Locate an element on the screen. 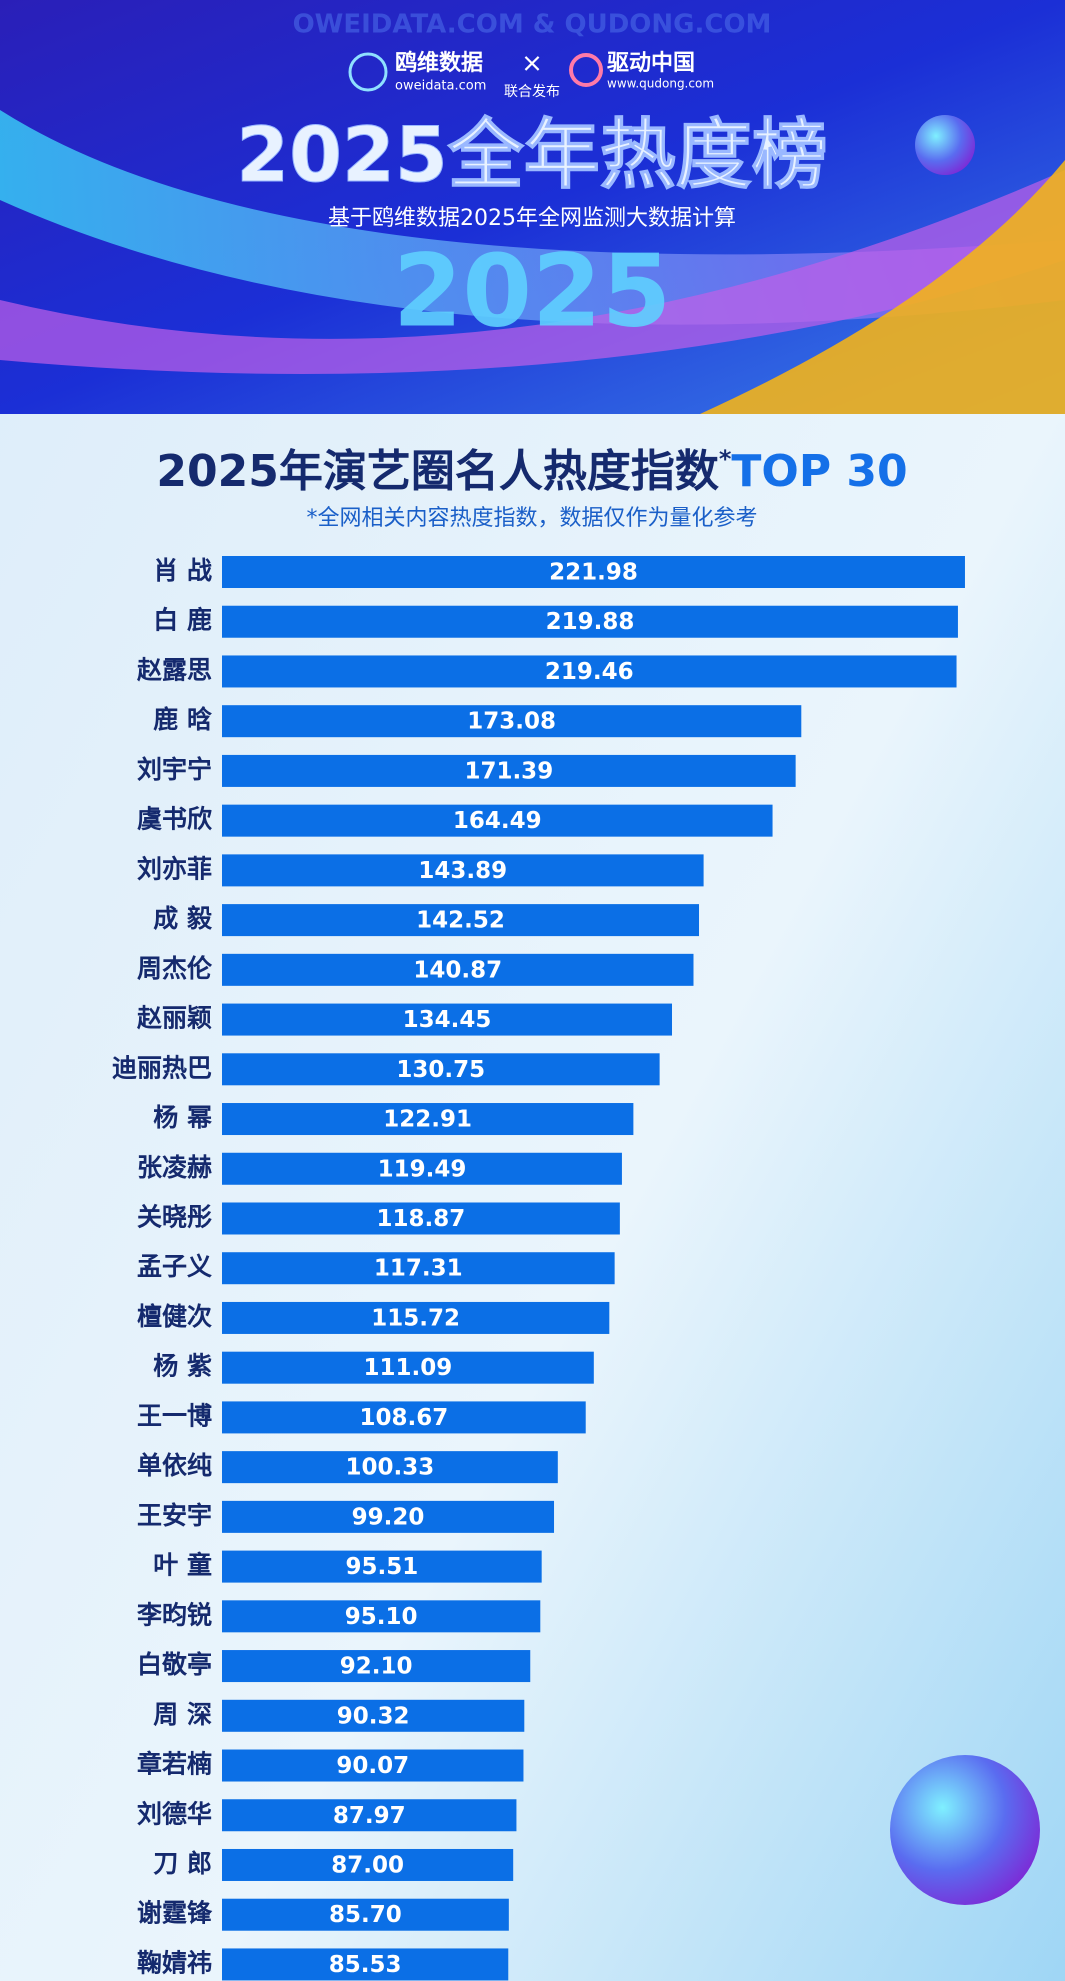 The width and height of the screenshot is (1065, 1981). value-label: 164.49 is located at coordinates (497, 821).